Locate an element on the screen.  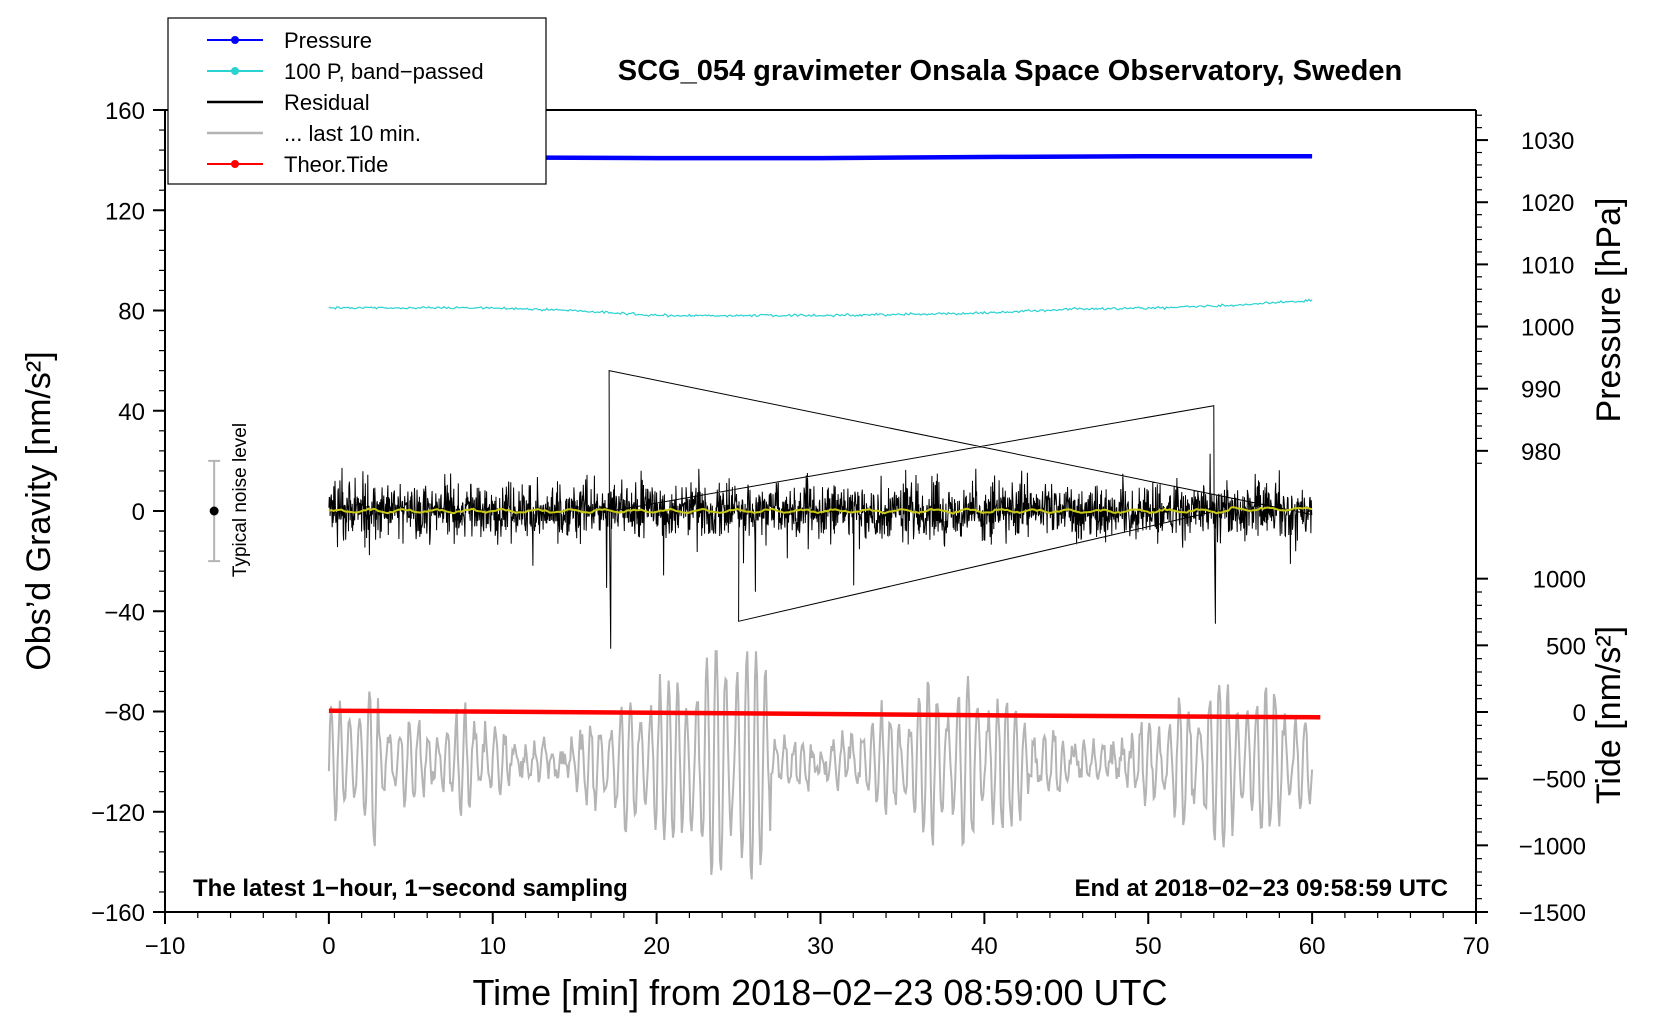
pressure-tick-label: 1010 is located at coordinates (1547, 265).